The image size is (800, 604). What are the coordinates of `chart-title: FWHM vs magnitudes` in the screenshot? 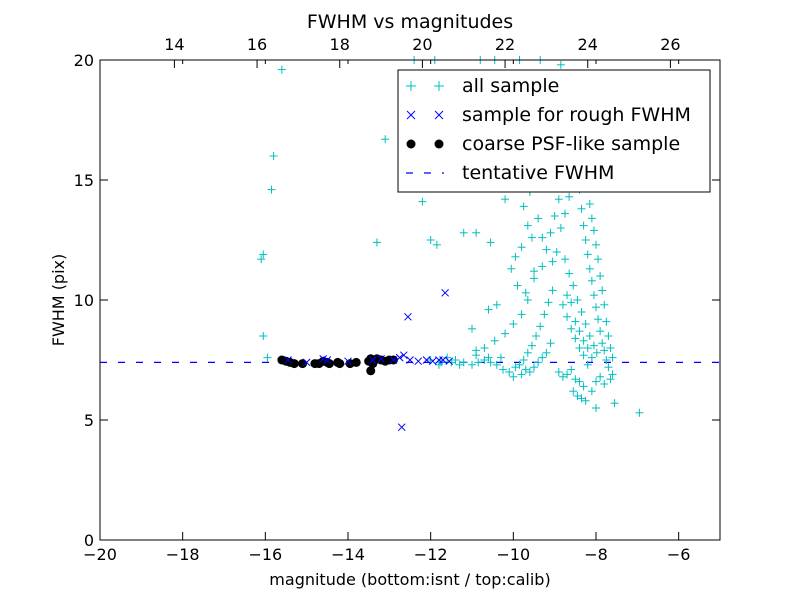 It's located at (410, 22).